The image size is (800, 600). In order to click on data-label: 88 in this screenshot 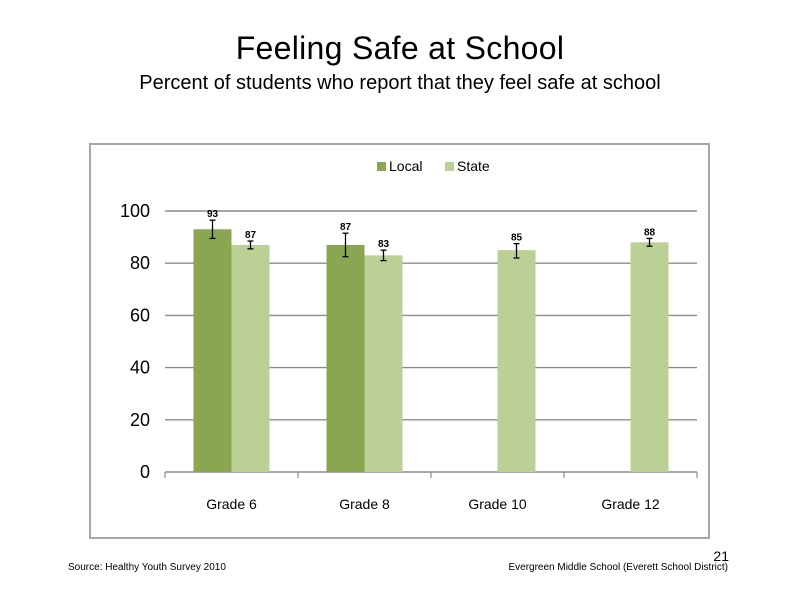, I will do `click(650, 232)`.